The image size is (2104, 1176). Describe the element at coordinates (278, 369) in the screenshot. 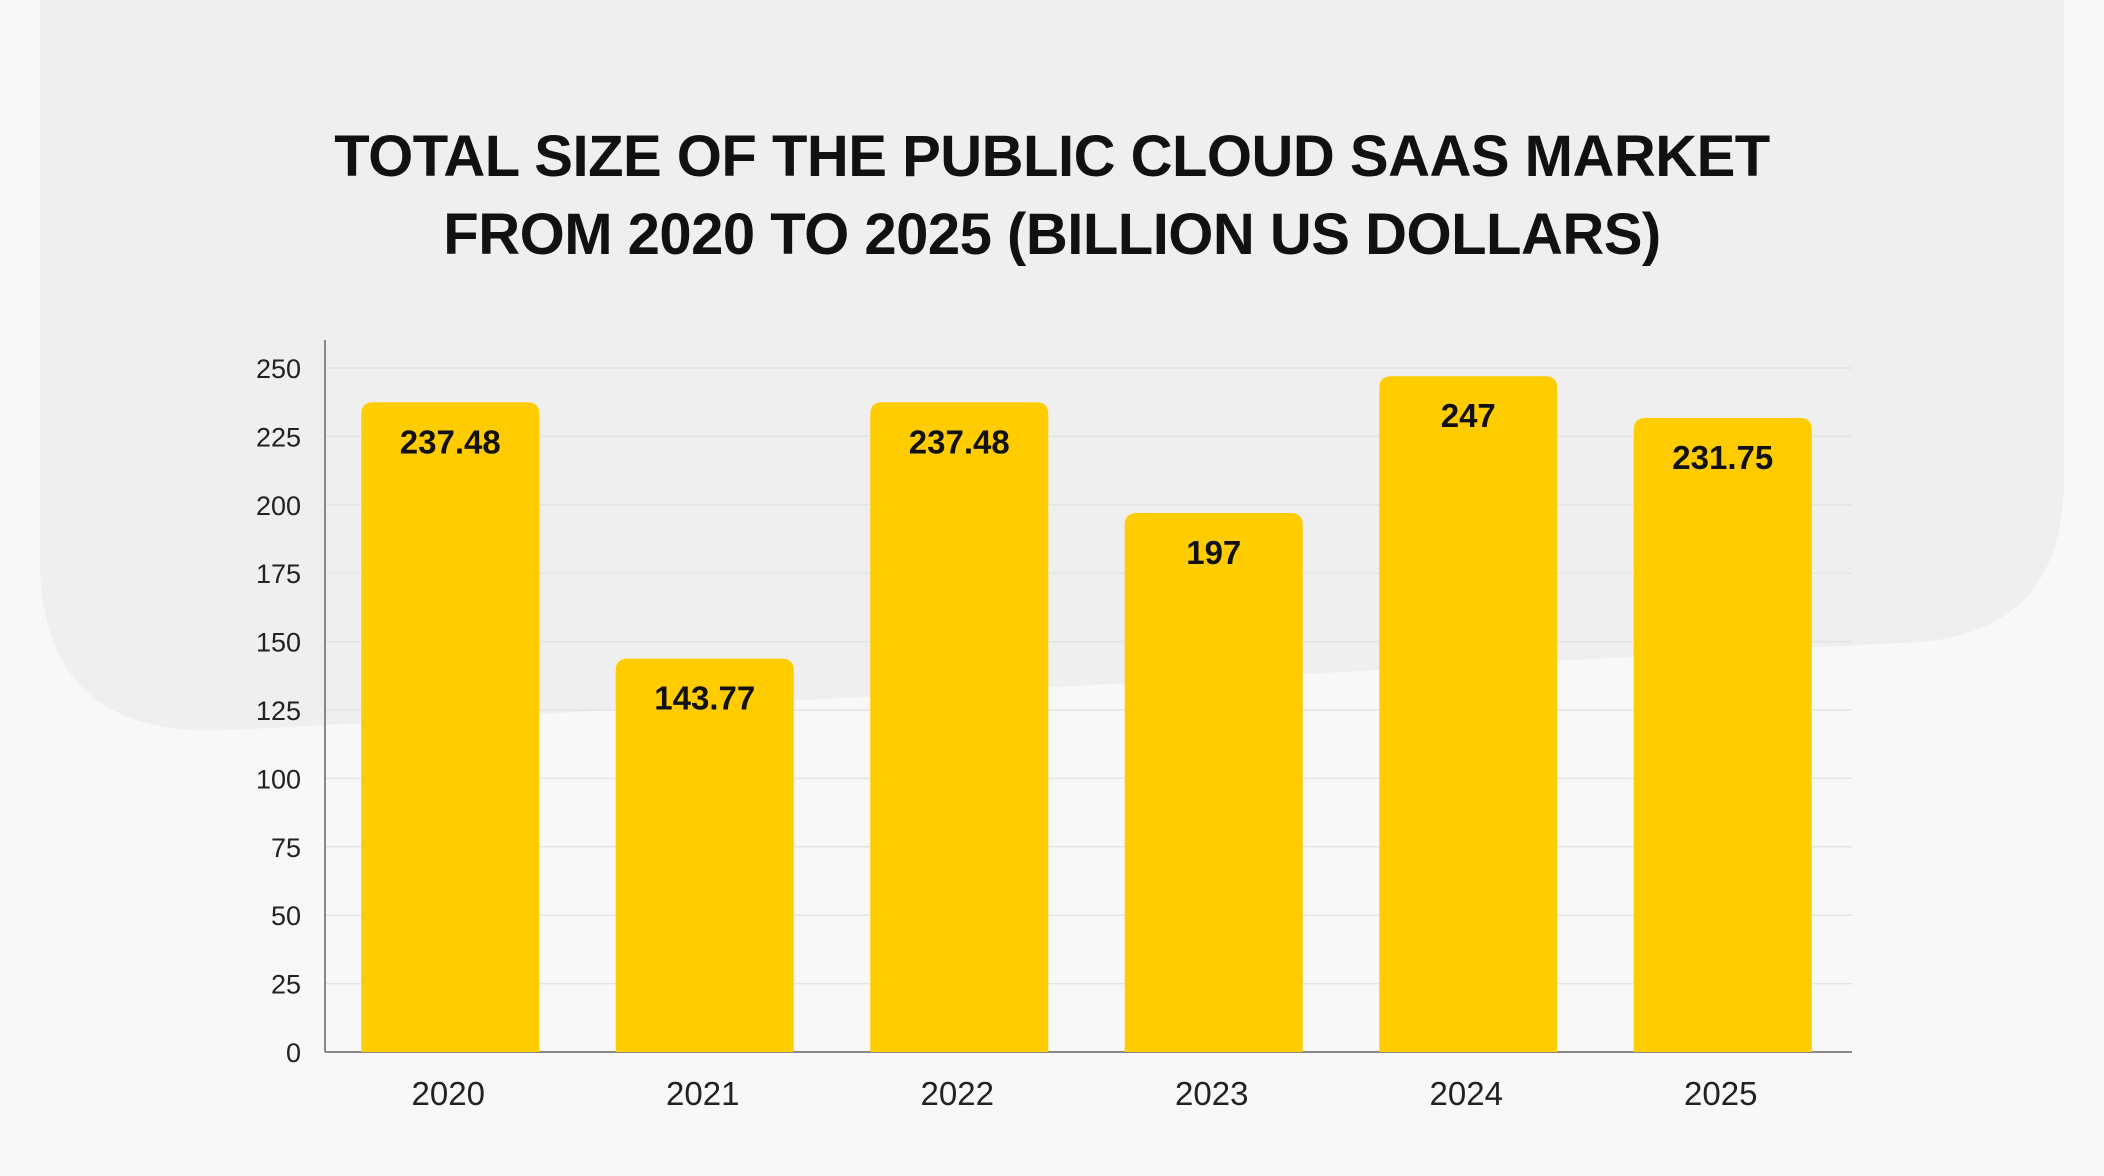

I see `y-tick-label: 250` at that location.